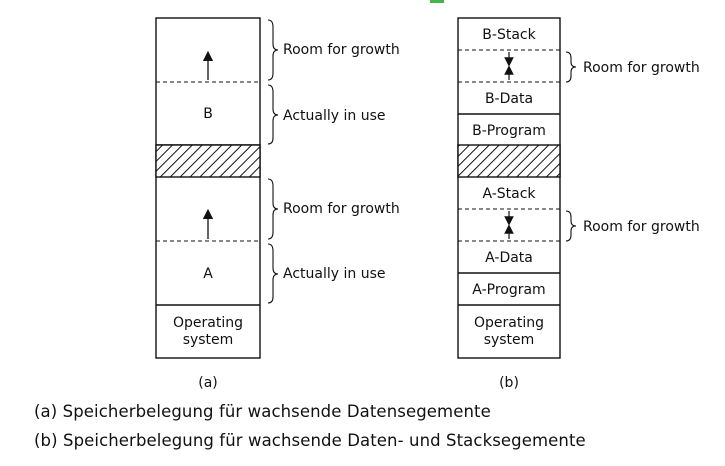  I want to click on region-b-program: B-Program, so click(509, 131).